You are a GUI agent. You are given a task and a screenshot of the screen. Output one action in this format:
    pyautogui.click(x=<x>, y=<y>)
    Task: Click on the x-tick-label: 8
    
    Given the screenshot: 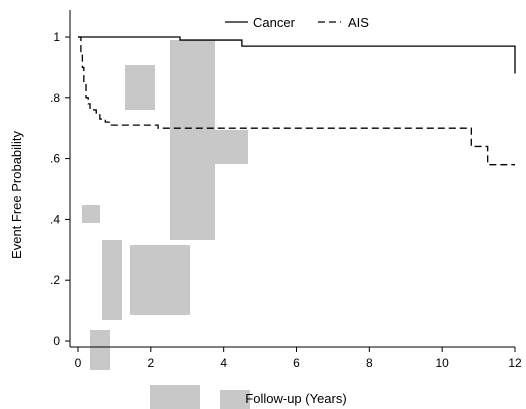 What is the action you would take?
    pyautogui.click(x=369, y=363)
    